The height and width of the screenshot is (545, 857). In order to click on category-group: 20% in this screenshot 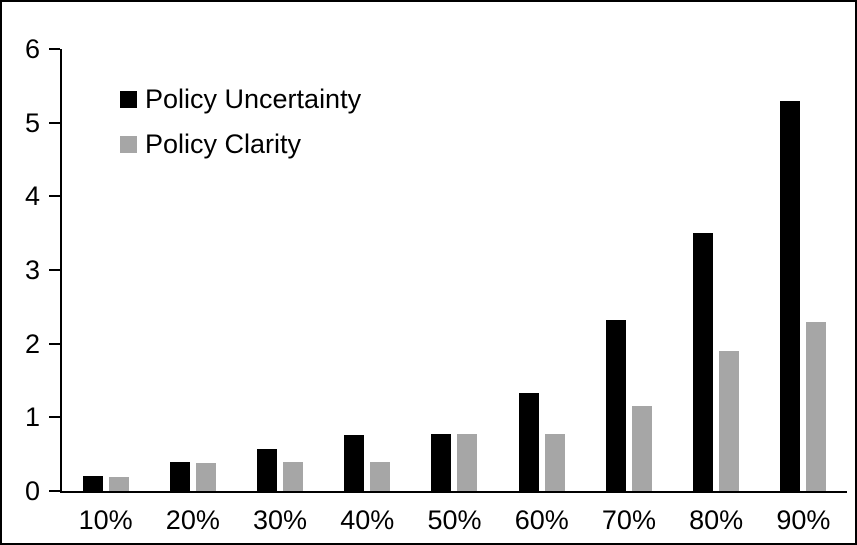, I will do `click(192, 291)`.